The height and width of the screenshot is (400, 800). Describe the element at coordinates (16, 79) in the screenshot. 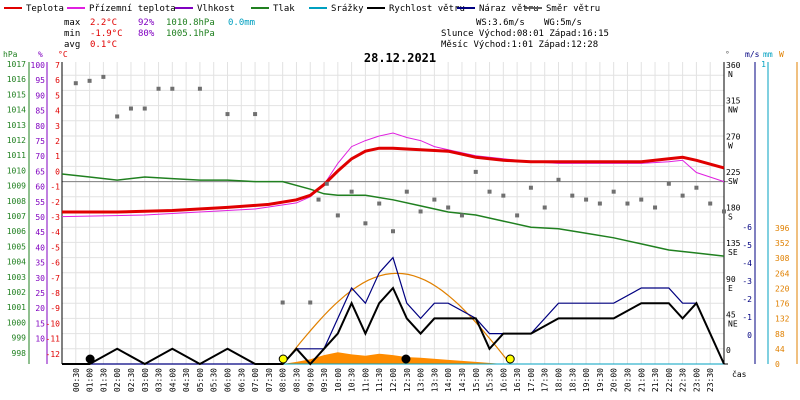

I see `hpa-tick: 1016` at that location.